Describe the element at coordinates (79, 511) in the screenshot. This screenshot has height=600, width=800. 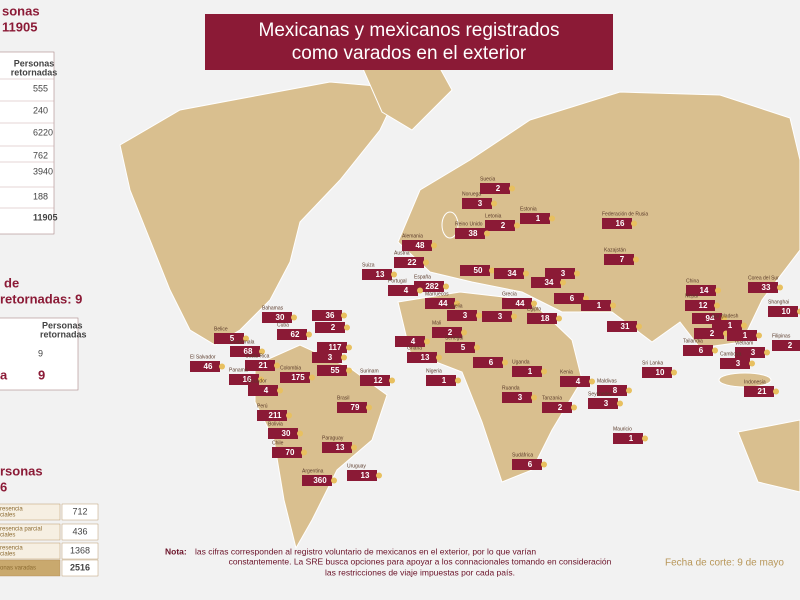
I see `table-value: 712` at that location.